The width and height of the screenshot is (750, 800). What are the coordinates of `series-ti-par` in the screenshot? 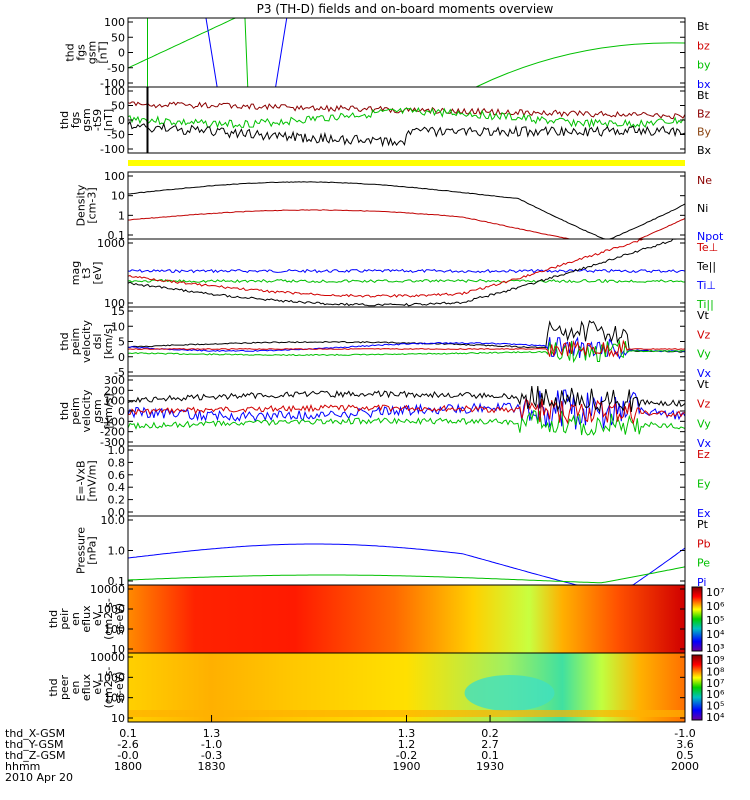 It's located at (406, 281).